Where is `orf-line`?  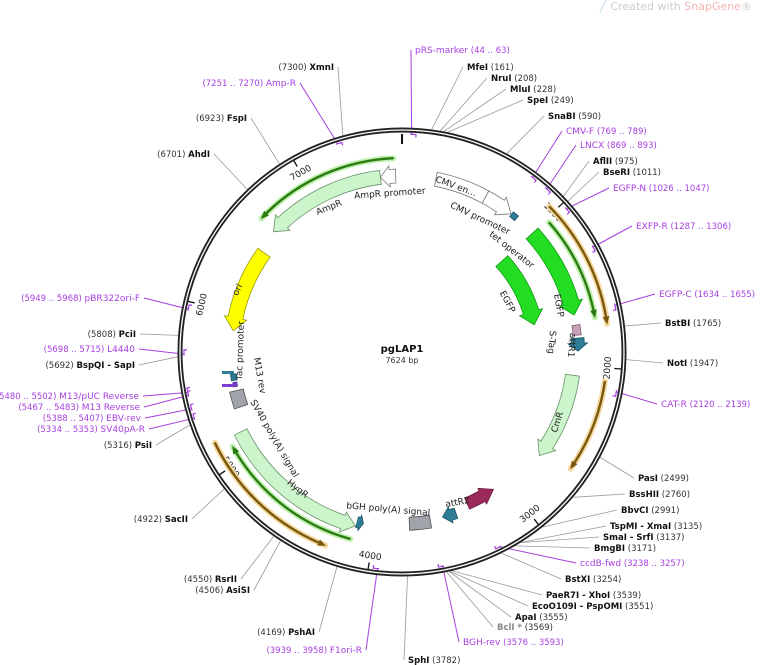
orf-line is located at coordinates (572, 270).